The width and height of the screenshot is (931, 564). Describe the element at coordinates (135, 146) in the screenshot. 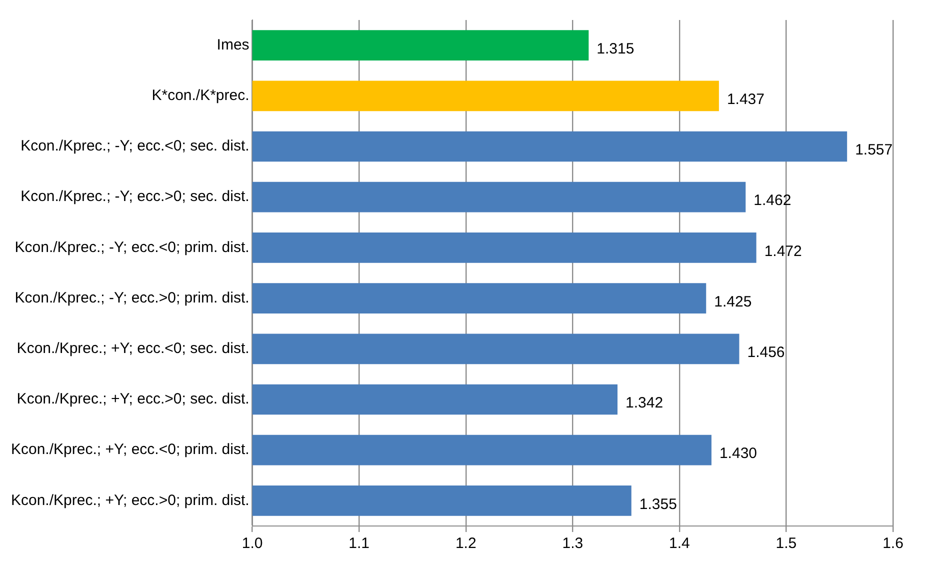

I see `y-tick-label: Kcon./Kprec.; -Y; ecc.<0; sec. dist.` at that location.